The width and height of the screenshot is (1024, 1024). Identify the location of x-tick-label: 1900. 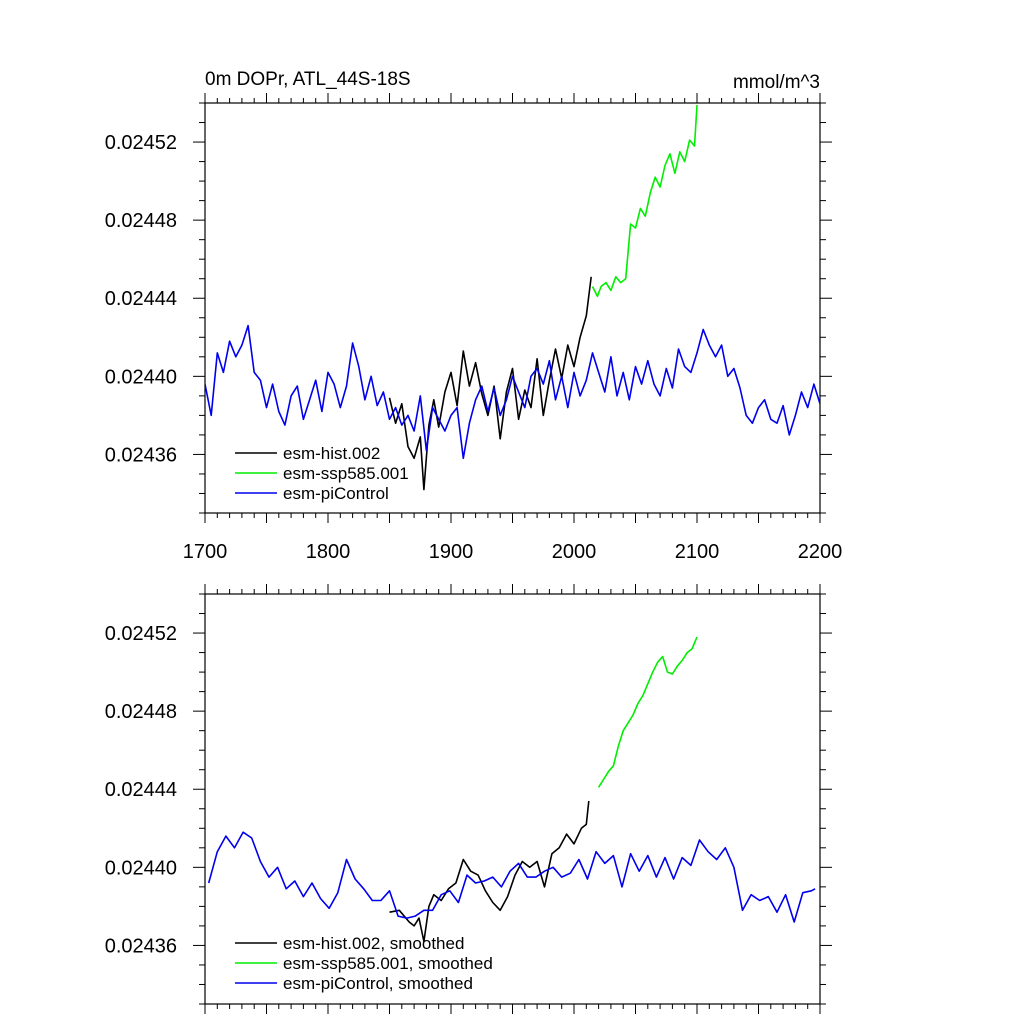
(451, 552).